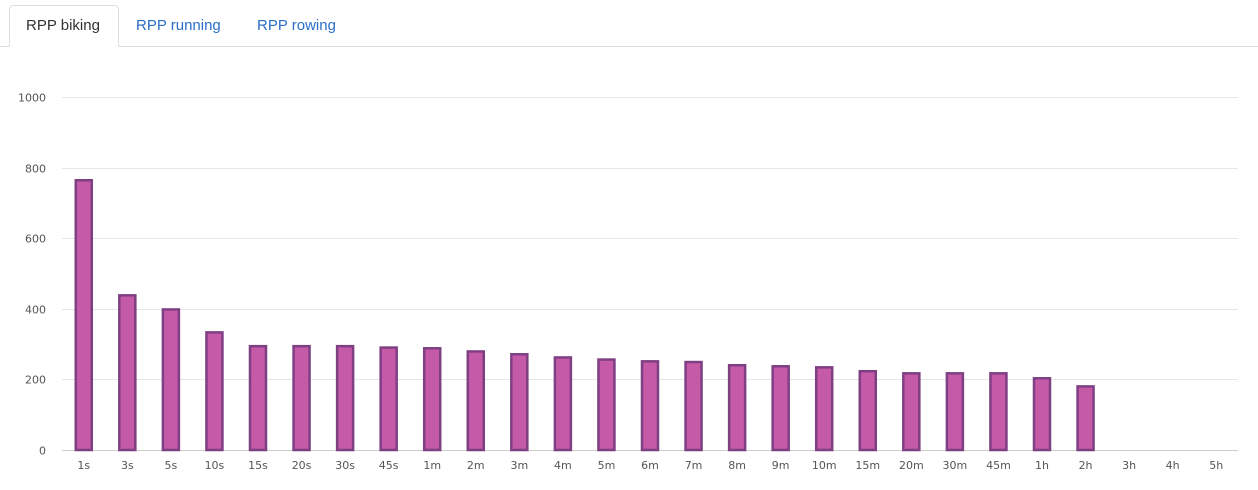 This screenshot has width=1258, height=490. Describe the element at coordinates (35, 169) in the screenshot. I see `y-tick-label: 800` at that location.